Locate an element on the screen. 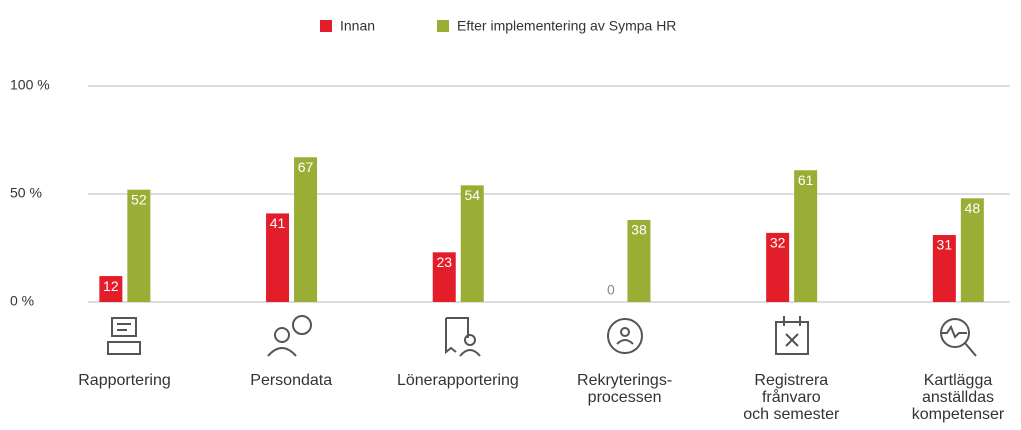 The height and width of the screenshot is (430, 1021). icon-person is located at coordinates (289, 336).